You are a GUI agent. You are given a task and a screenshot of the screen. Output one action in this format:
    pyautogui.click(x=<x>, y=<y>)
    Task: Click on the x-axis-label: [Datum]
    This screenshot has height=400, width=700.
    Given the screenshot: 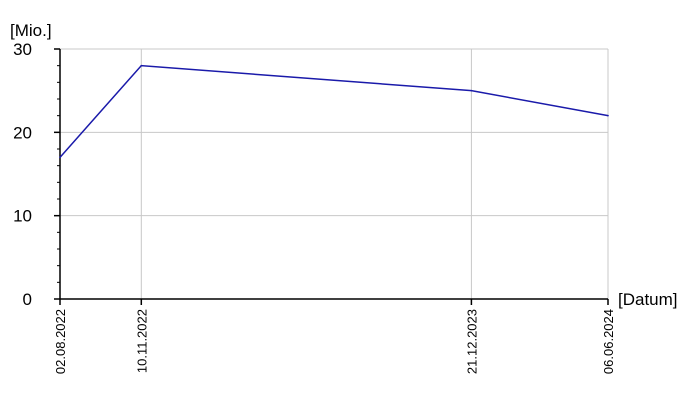 What is the action you would take?
    pyautogui.click(x=648, y=299)
    